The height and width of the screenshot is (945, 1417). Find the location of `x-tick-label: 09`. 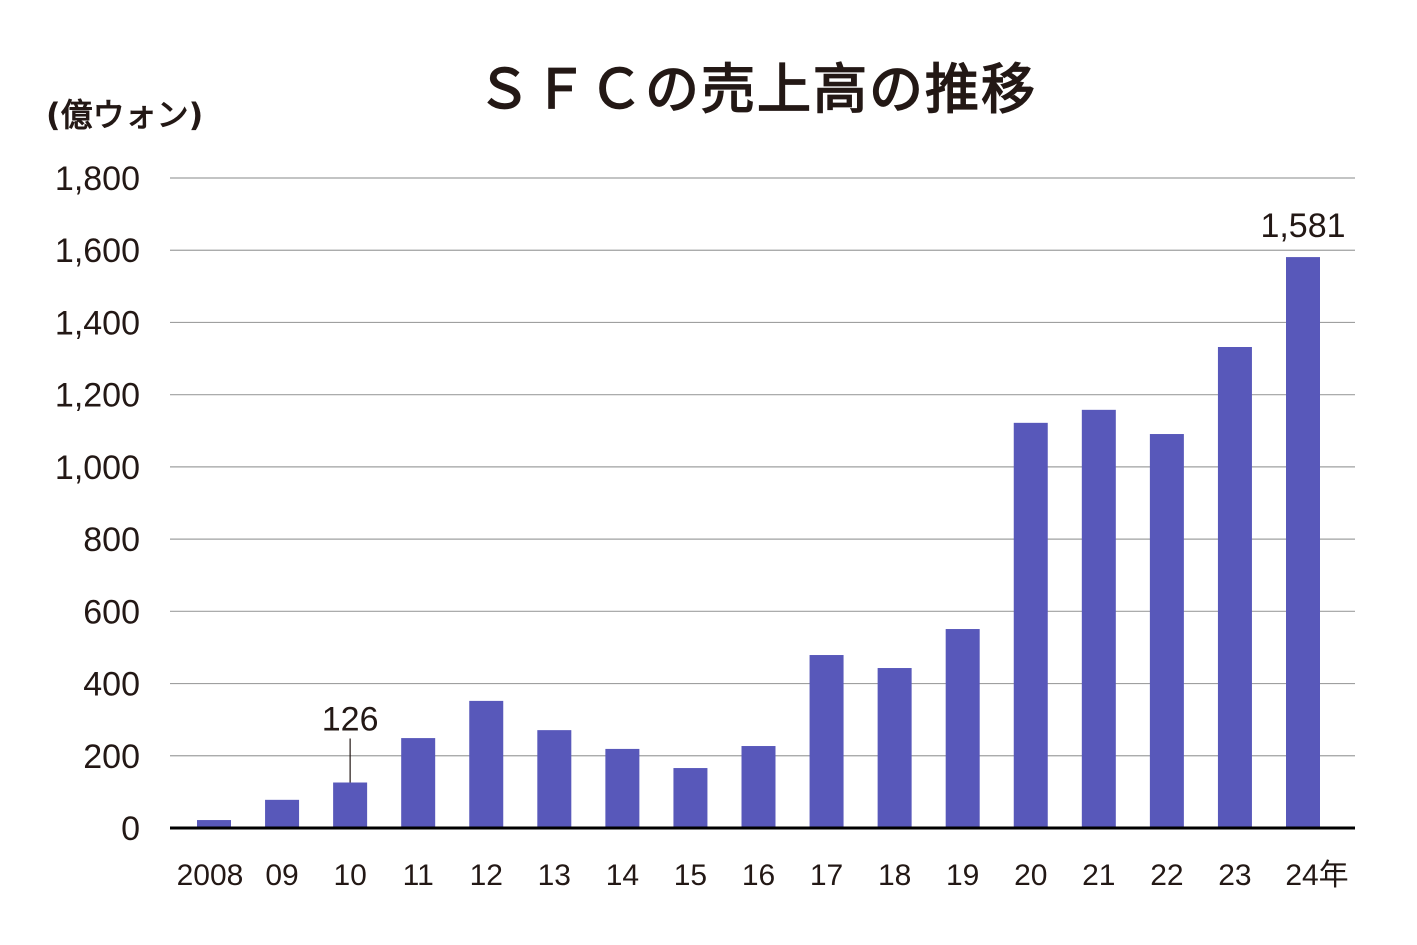

x-tick-label: 09 is located at coordinates (281, 875).